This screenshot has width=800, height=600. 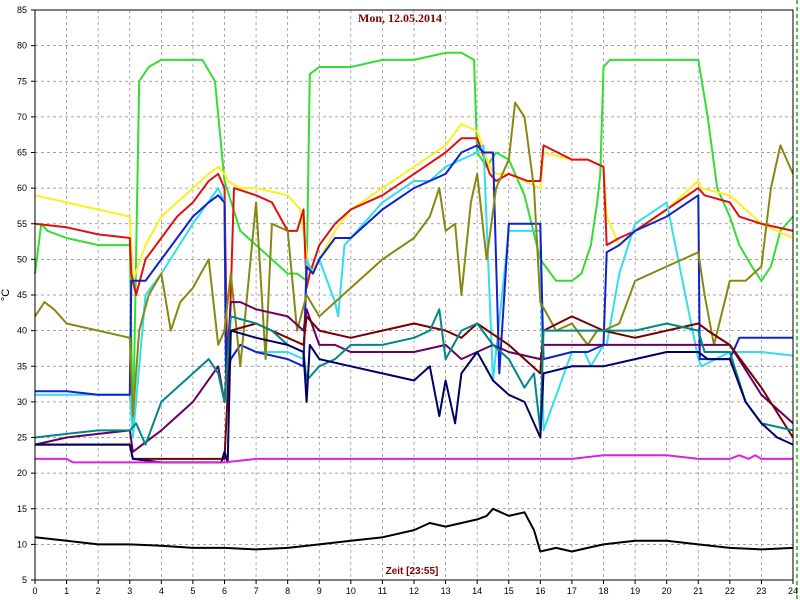 What do you see at coordinates (34, 591) in the screenshot?
I see `x-tick-label: 0` at bounding box center [34, 591].